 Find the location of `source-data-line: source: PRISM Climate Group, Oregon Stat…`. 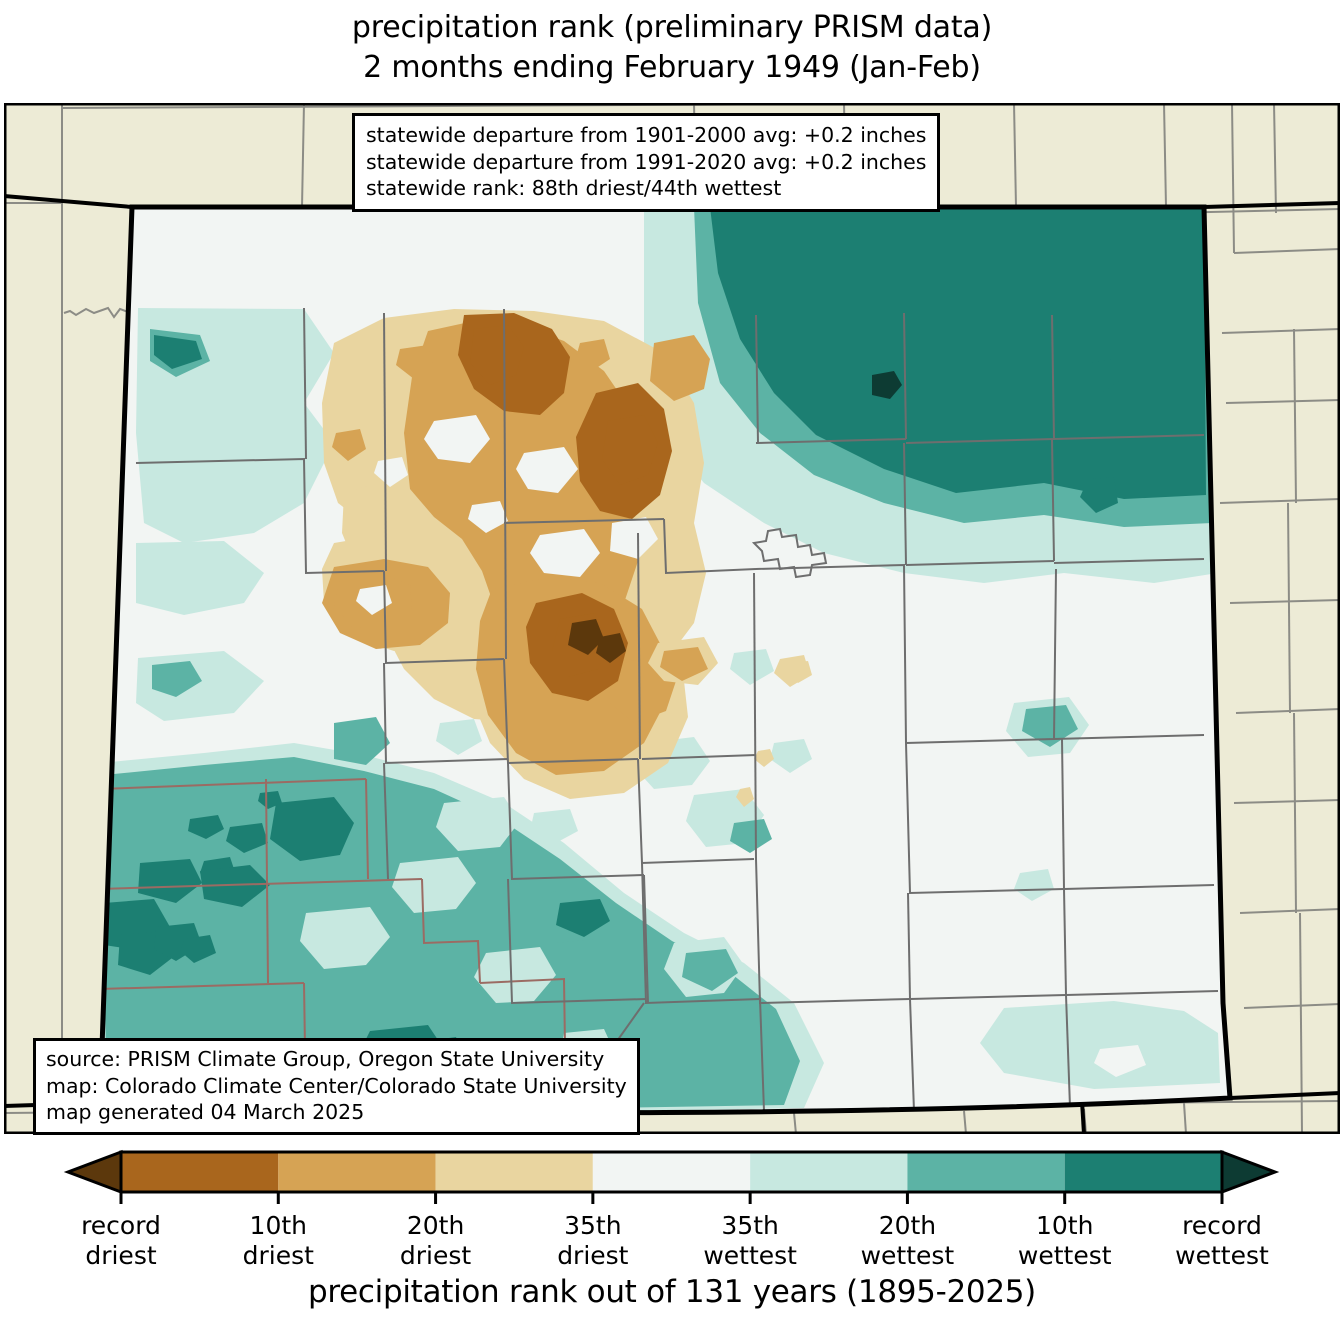

source-data-line: source: PRISM Climate Group, Oregon Stat… is located at coordinates (325, 1059).